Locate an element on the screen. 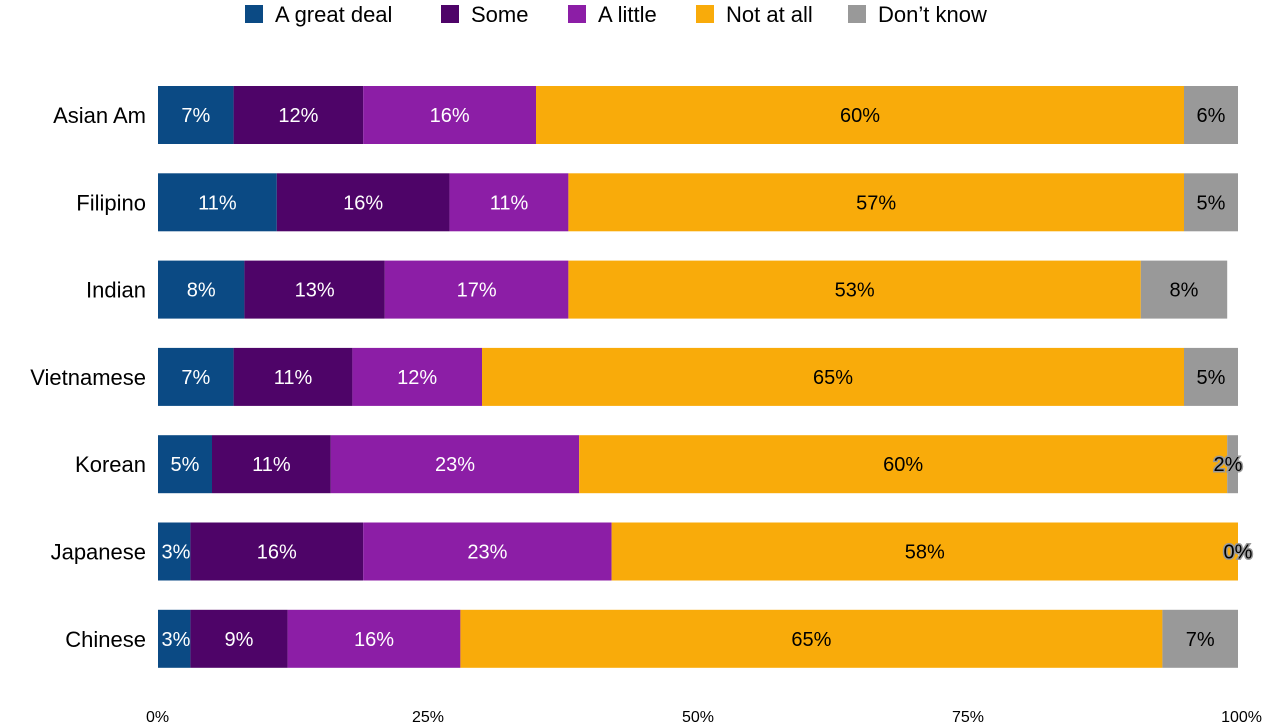 The height and width of the screenshot is (727, 1265). bar-indian-a-great-deal is located at coordinates (201, 289).